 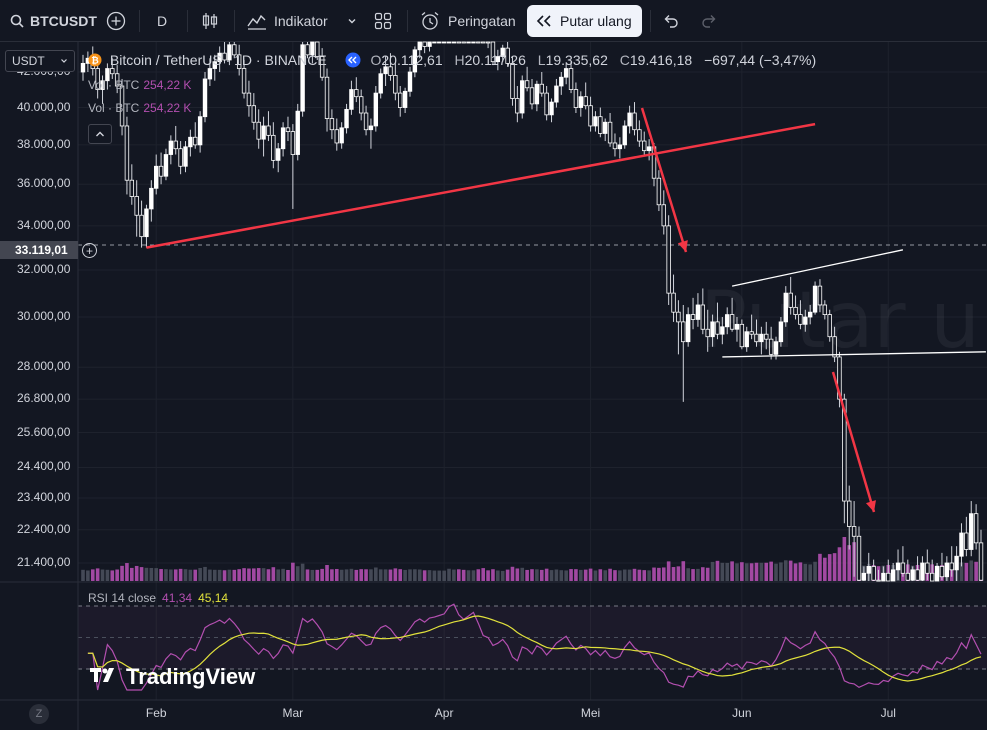 I want to click on redo-button, so click(x=709, y=21).